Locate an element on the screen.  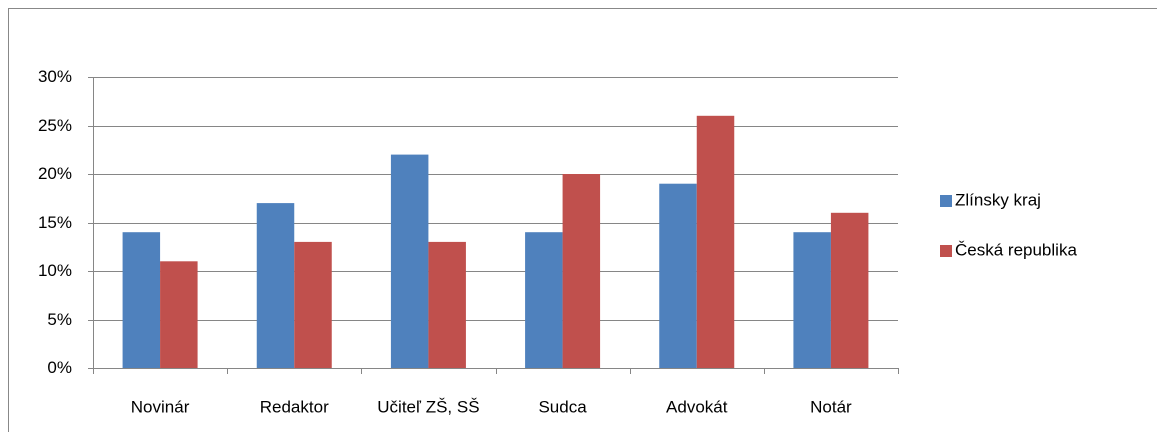
y-tick-label: 20% is located at coordinates (55, 173).